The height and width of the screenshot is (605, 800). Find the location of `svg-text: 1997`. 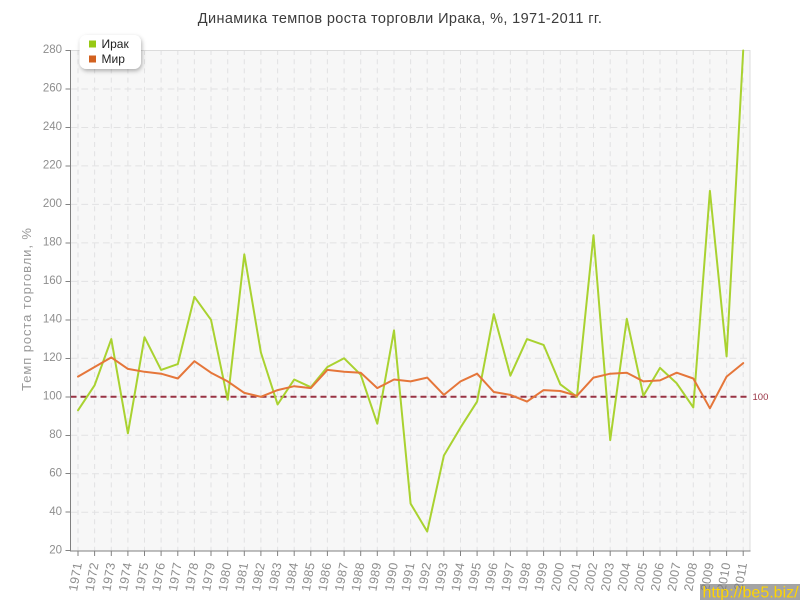

svg-text: 1997 is located at coordinates (508, 576).